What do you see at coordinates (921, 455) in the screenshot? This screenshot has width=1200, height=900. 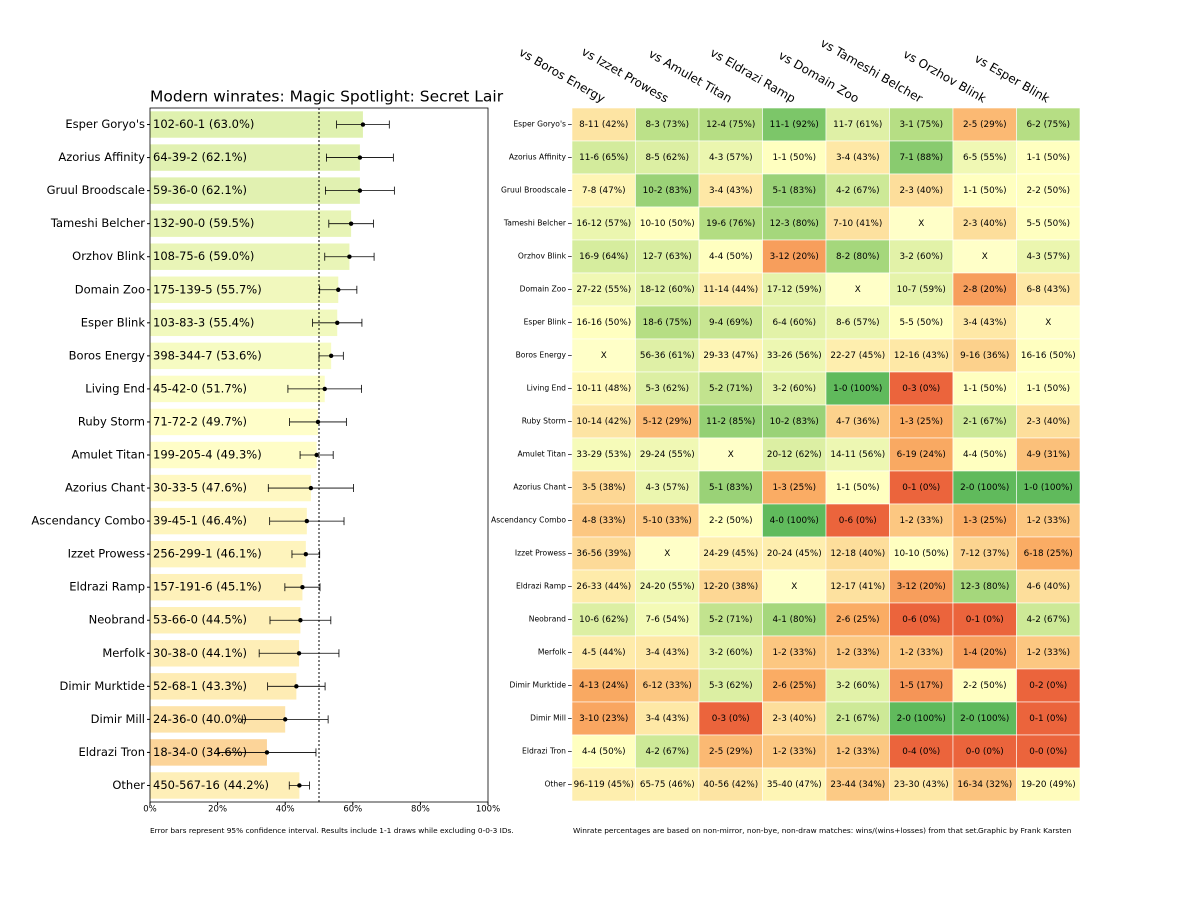 I see `cell-label: 6-19 (24%)` at bounding box center [921, 455].